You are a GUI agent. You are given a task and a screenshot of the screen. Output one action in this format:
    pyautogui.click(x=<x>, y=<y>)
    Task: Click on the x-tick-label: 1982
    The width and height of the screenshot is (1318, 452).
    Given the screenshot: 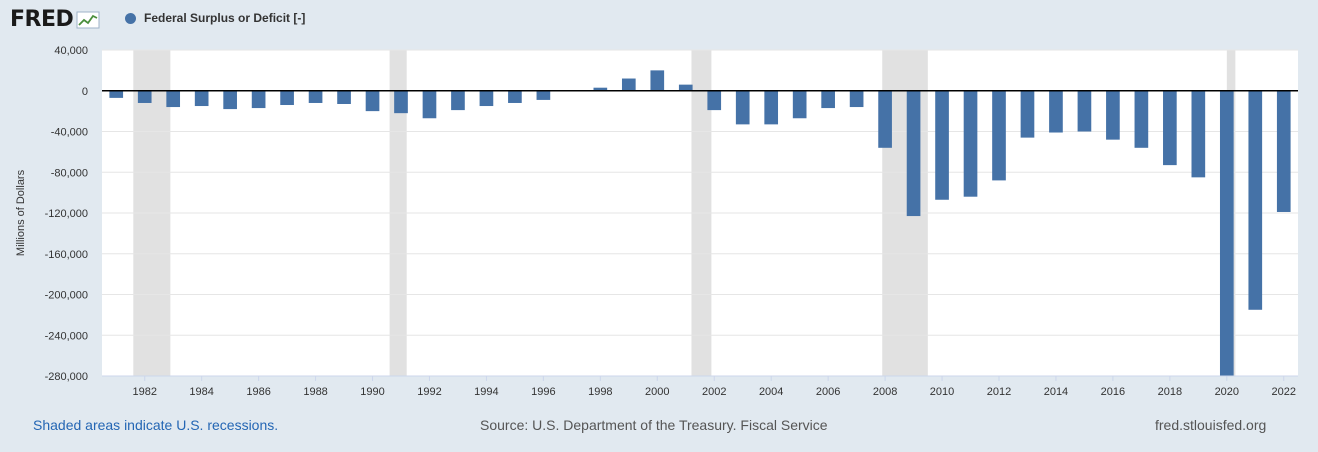 What is the action you would take?
    pyautogui.click(x=144, y=392)
    